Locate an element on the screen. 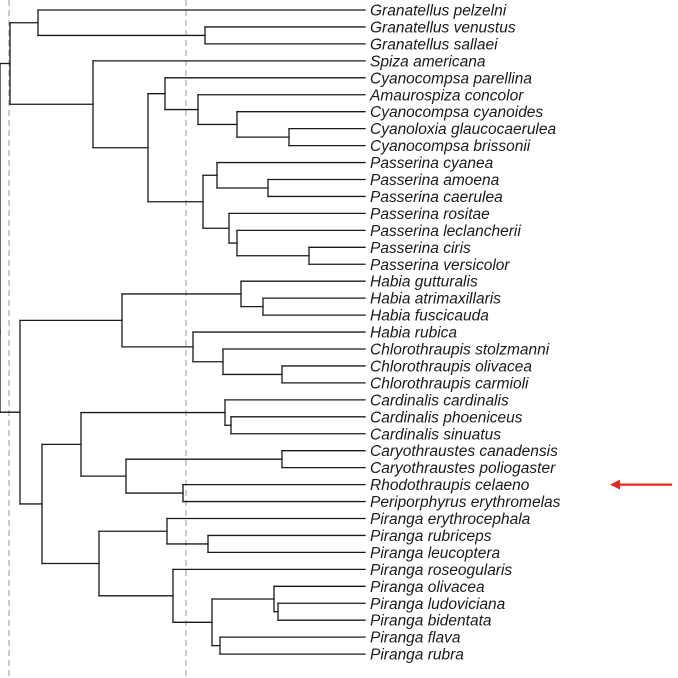  taxon-label: Passerina amoena is located at coordinates (435, 180).